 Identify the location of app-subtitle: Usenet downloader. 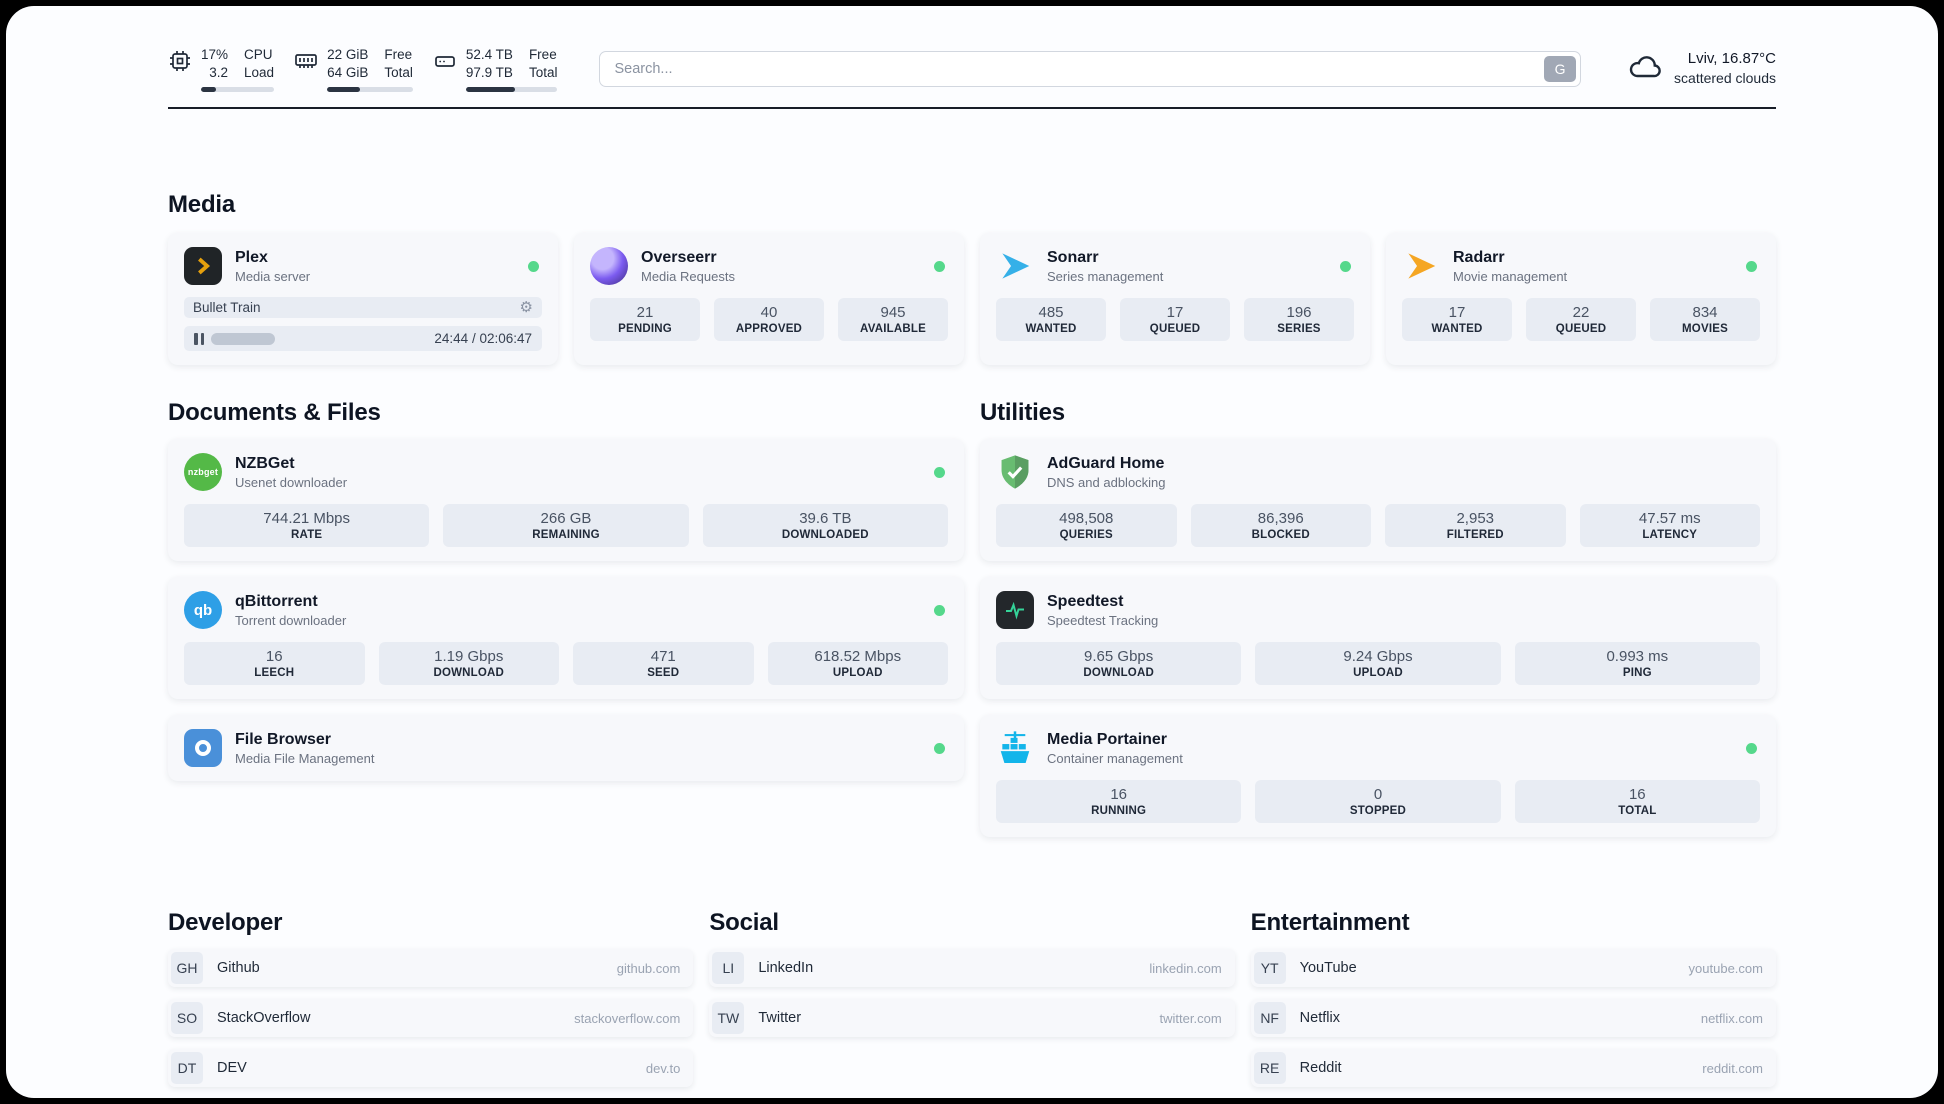
(291, 482).